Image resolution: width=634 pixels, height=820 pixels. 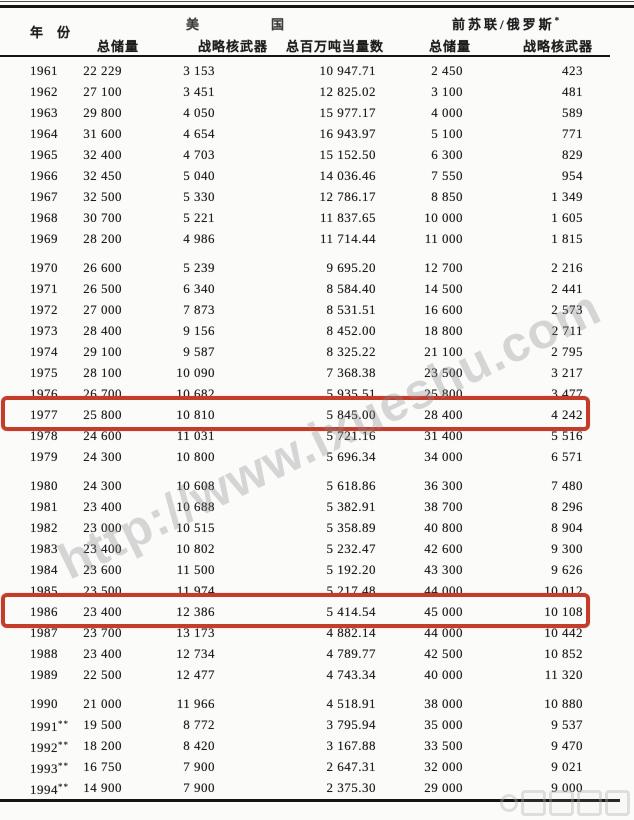 I want to click on cell-year: 1971, so click(x=44, y=288).